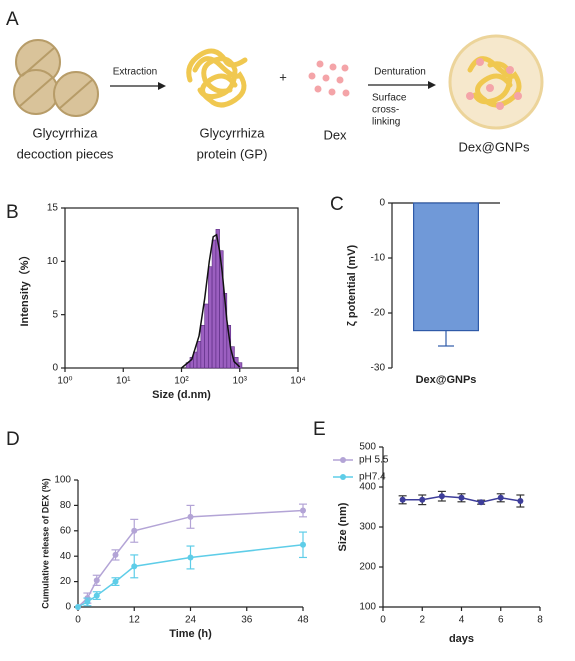 The image size is (575, 661). I want to click on y-tick-label: 5, so click(55, 314).